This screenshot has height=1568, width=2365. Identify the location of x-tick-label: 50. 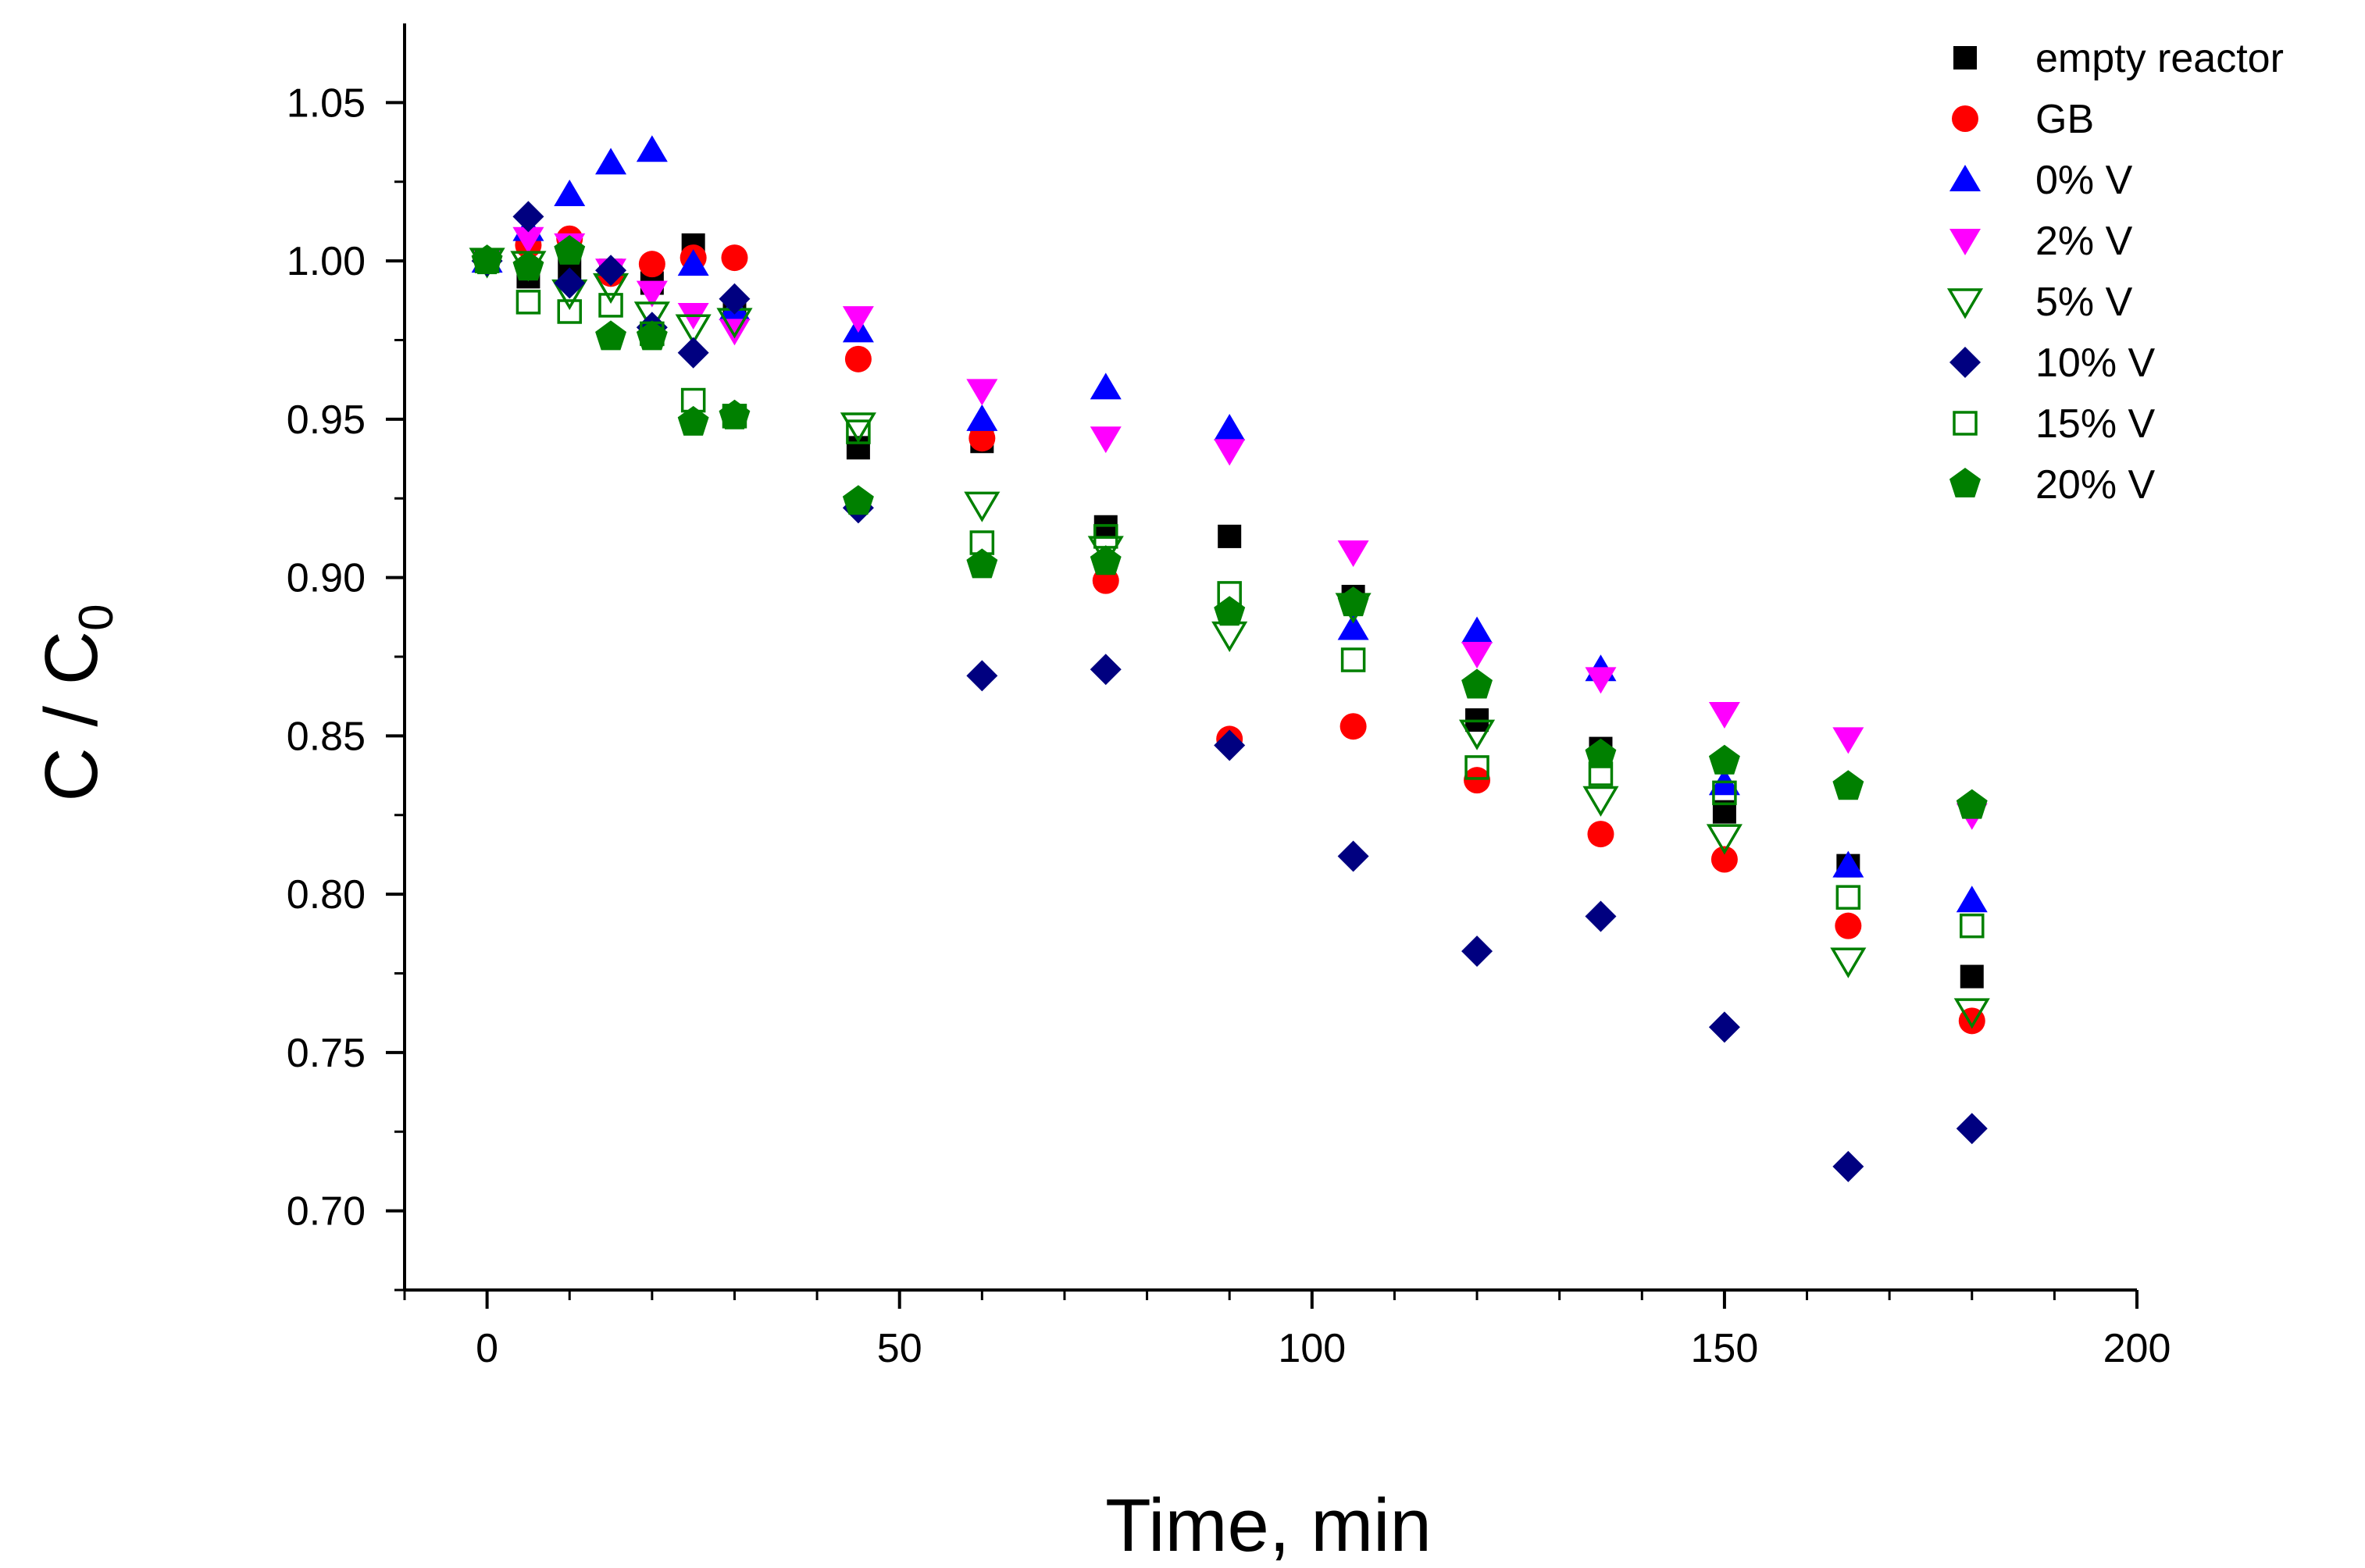
(900, 1348).